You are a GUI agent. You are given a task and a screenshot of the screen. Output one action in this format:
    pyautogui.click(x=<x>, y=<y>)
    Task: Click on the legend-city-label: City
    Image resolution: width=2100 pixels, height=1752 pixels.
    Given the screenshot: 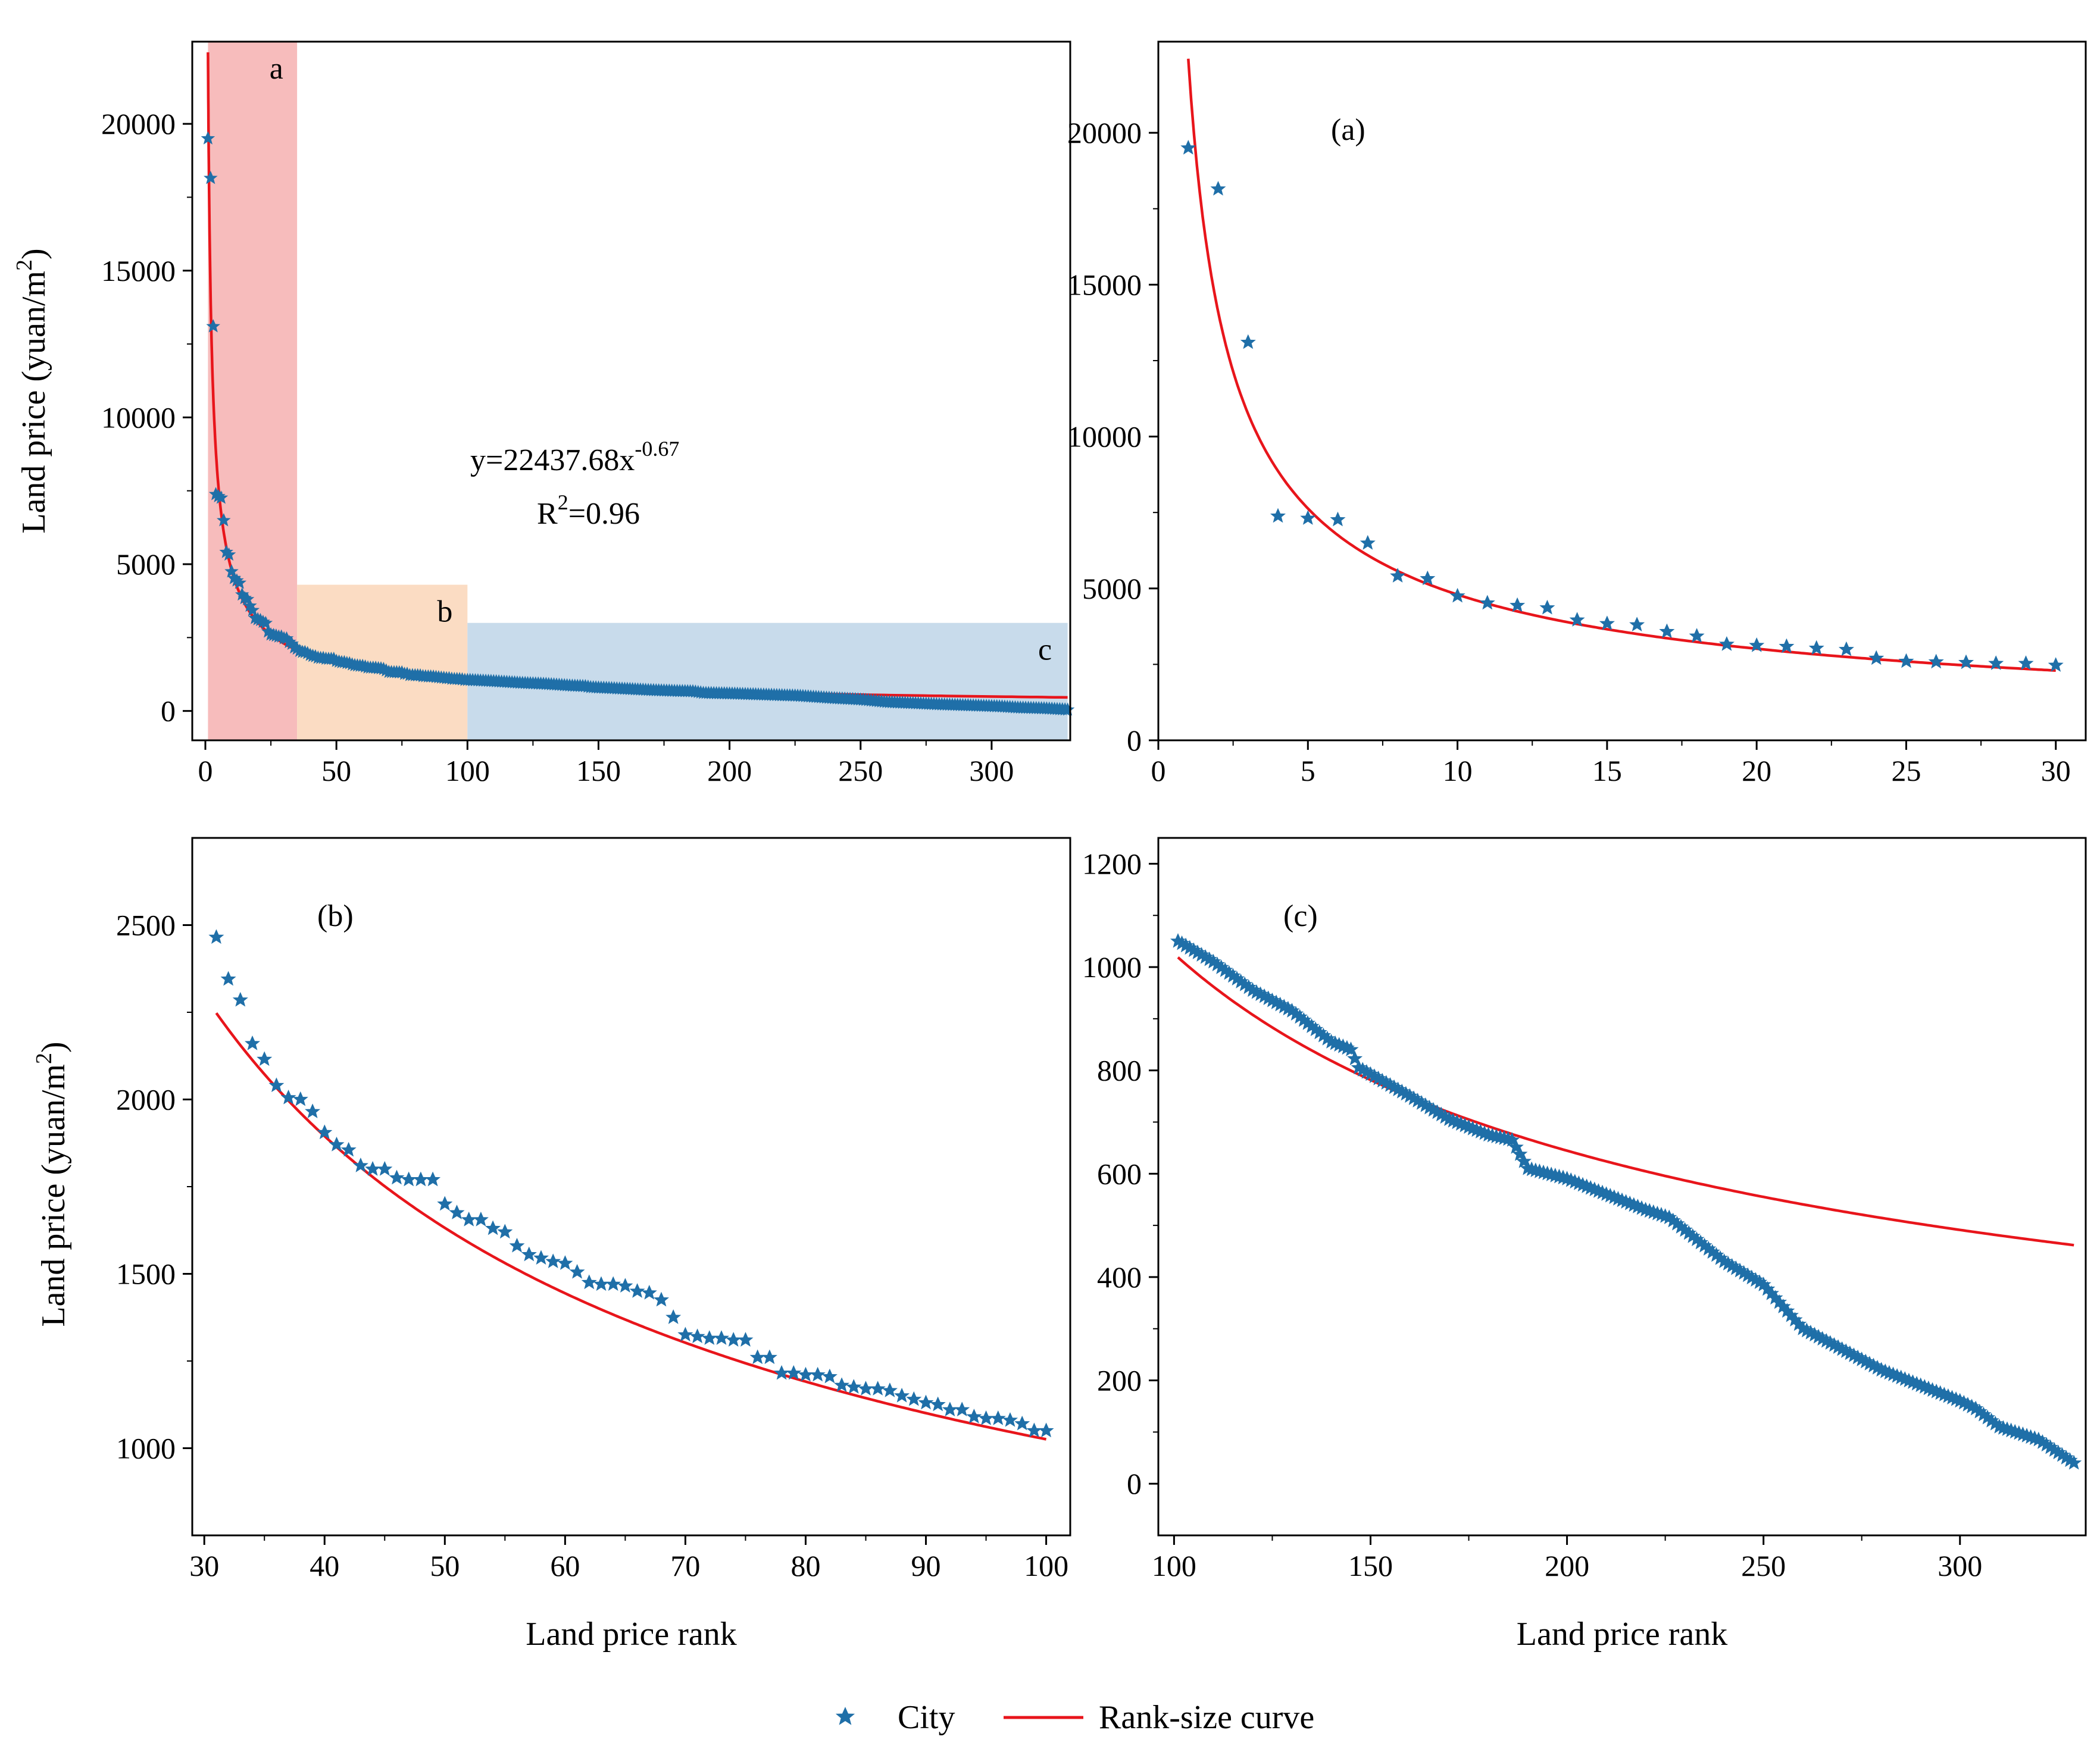 What is the action you would take?
    pyautogui.click(x=926, y=1718)
    